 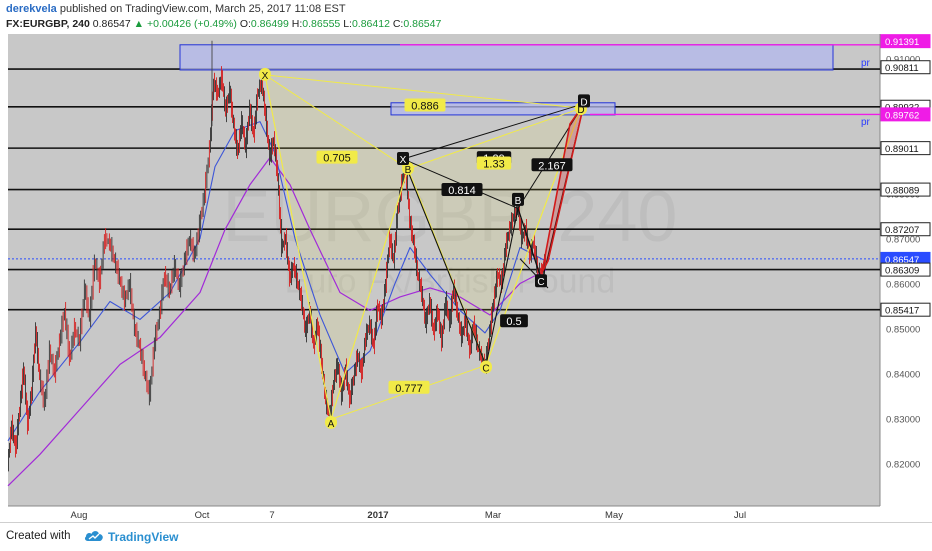 I want to click on time-axis-background, so click(x=444, y=514).